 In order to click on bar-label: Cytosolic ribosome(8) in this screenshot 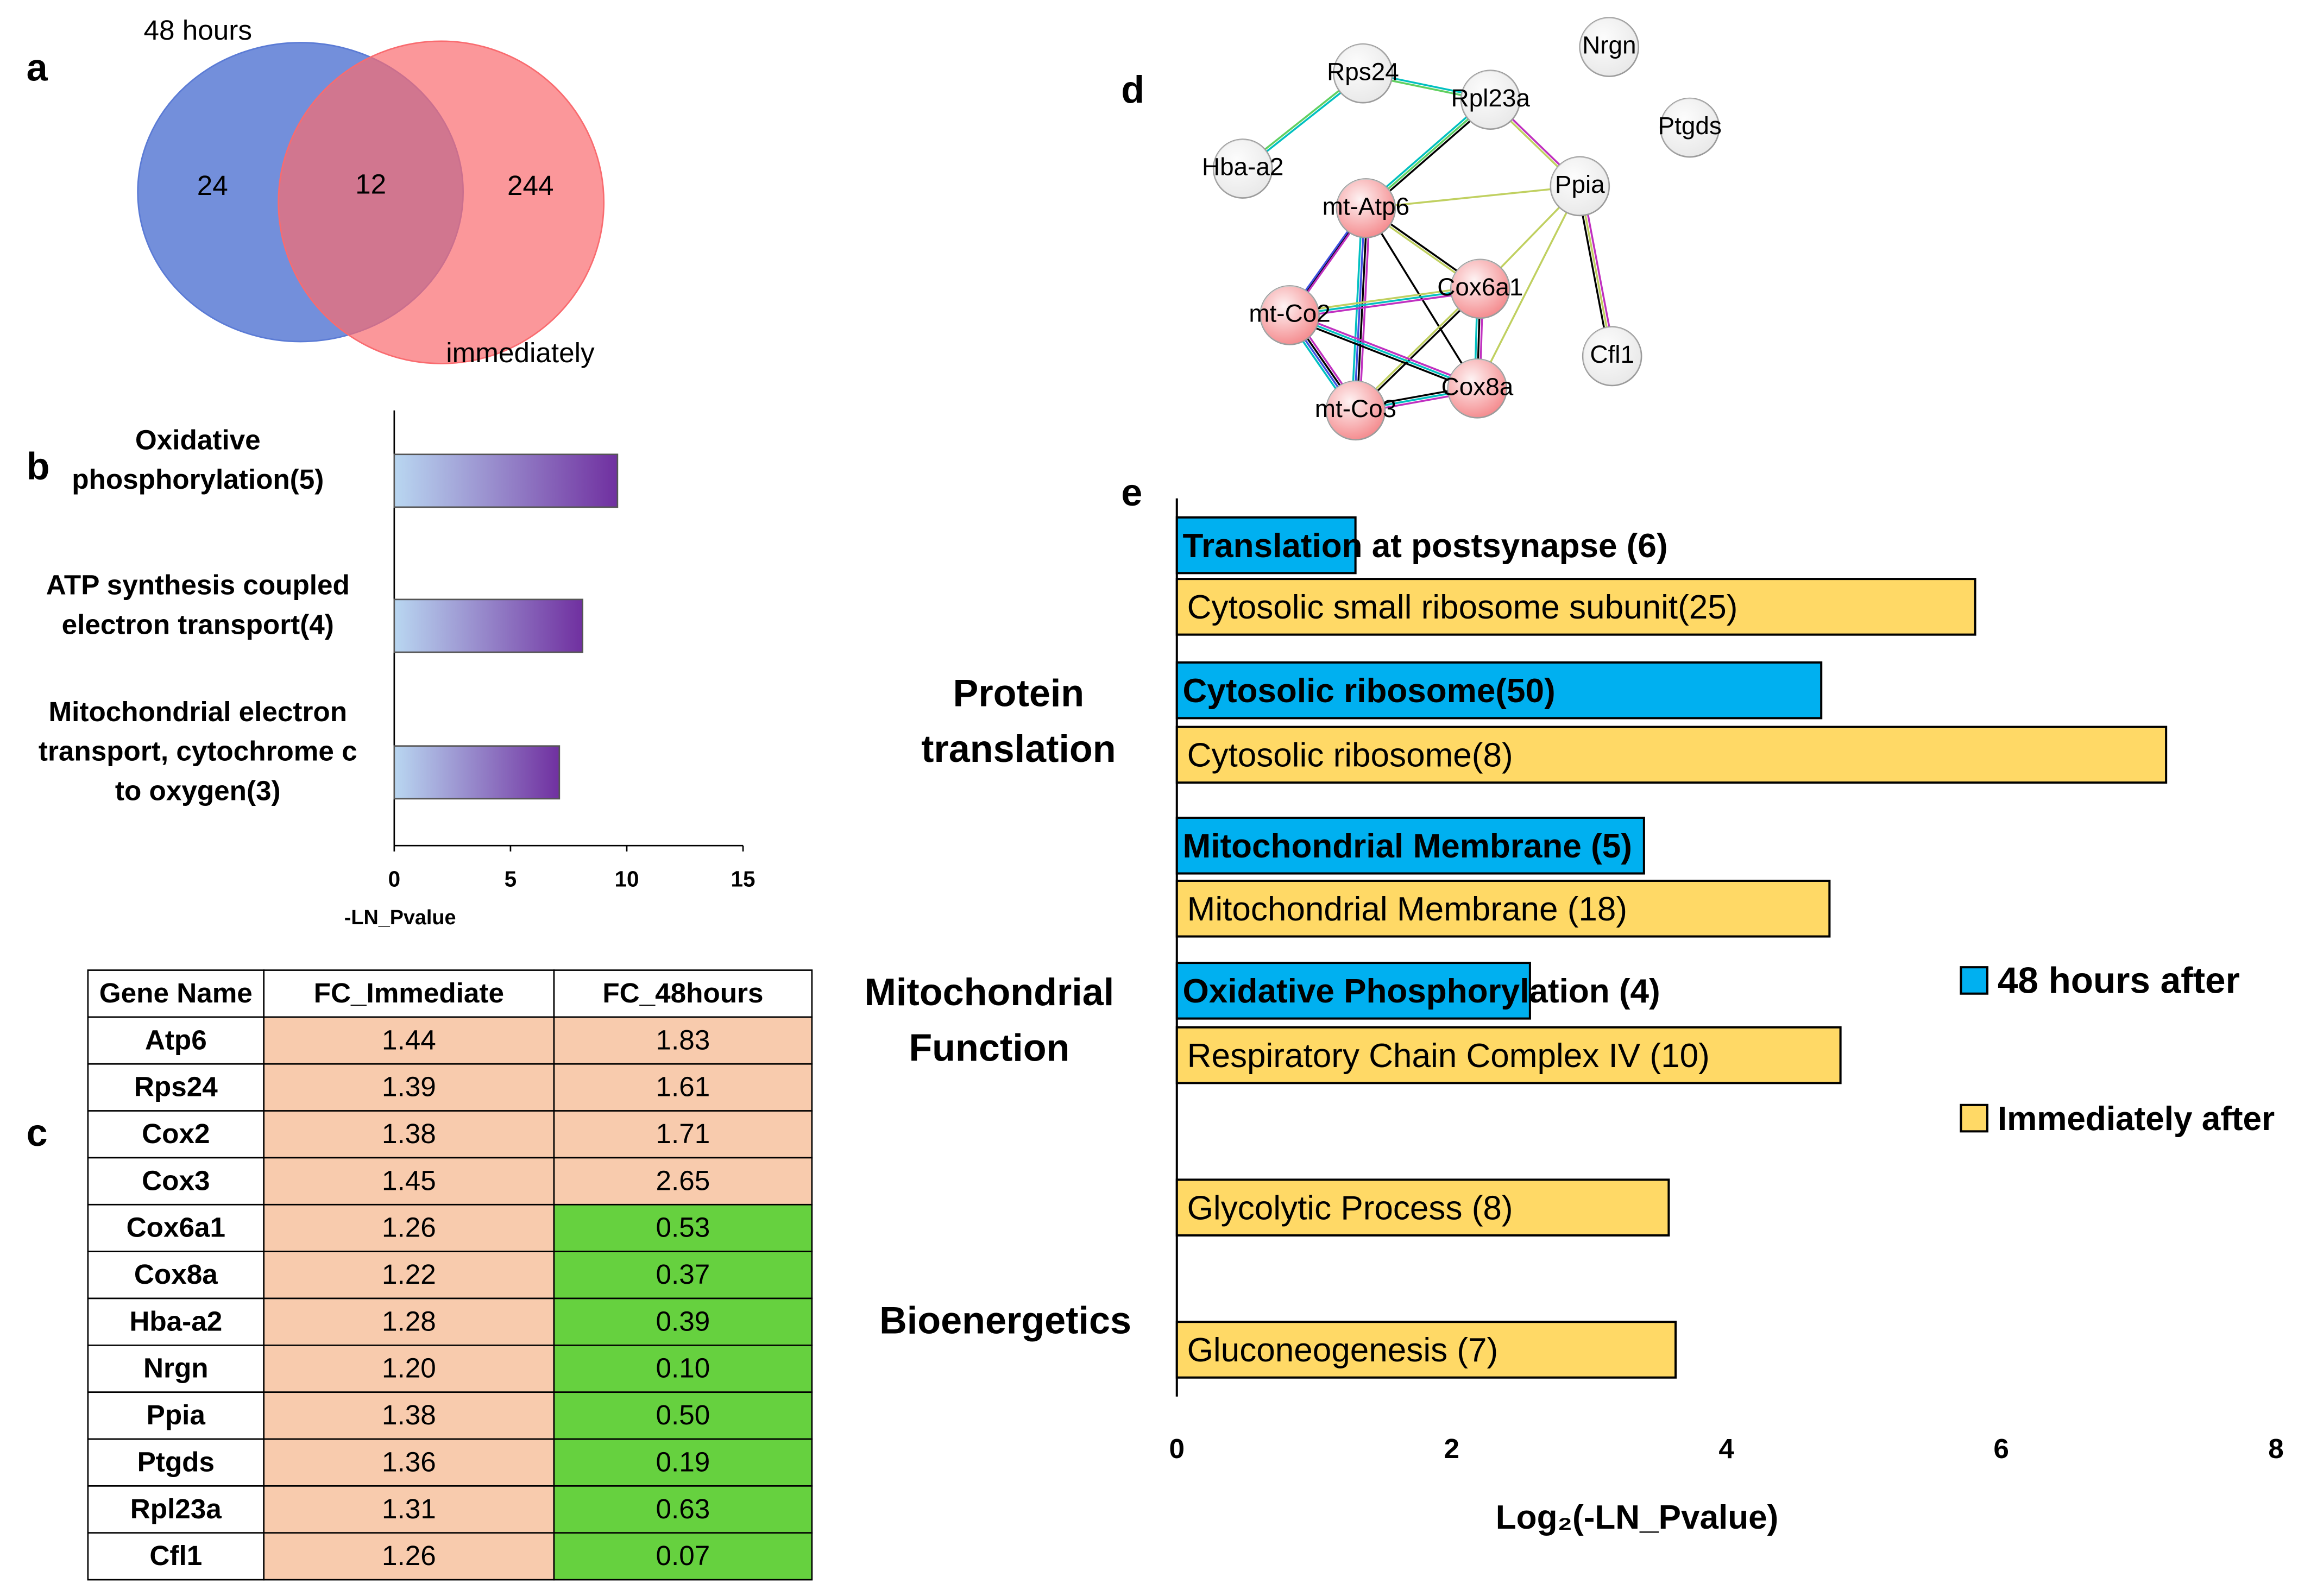, I will do `click(1350, 755)`.